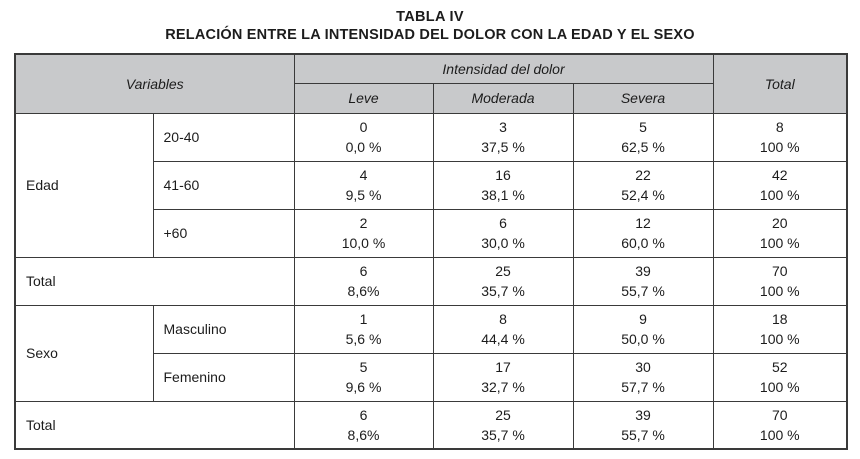  I want to click on data-cell: 22 52,4 %, so click(643, 185).